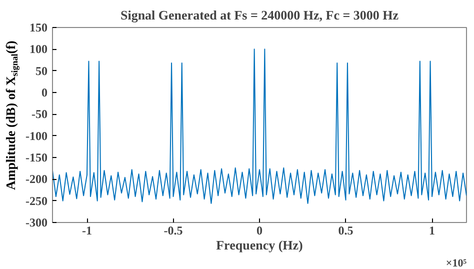 This screenshot has height=269, width=474. Describe the element at coordinates (40, 114) in the screenshot. I see `y-tick-label: -50` at that location.